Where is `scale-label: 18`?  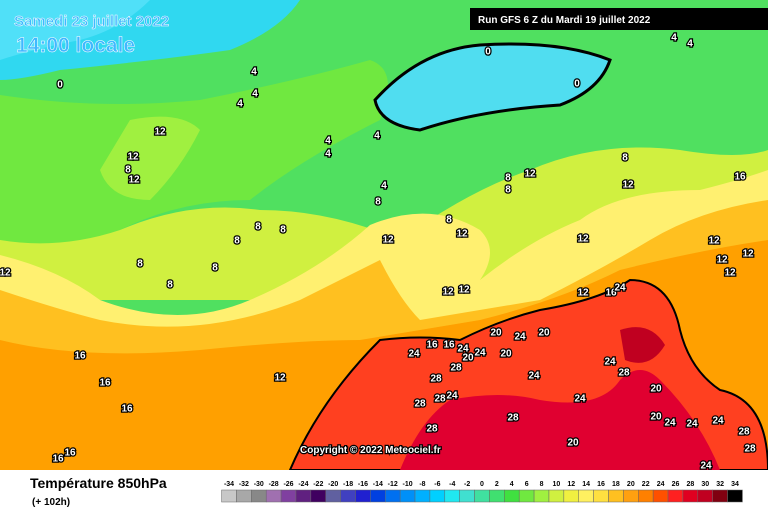 scale-label: 18 is located at coordinates (616, 484).